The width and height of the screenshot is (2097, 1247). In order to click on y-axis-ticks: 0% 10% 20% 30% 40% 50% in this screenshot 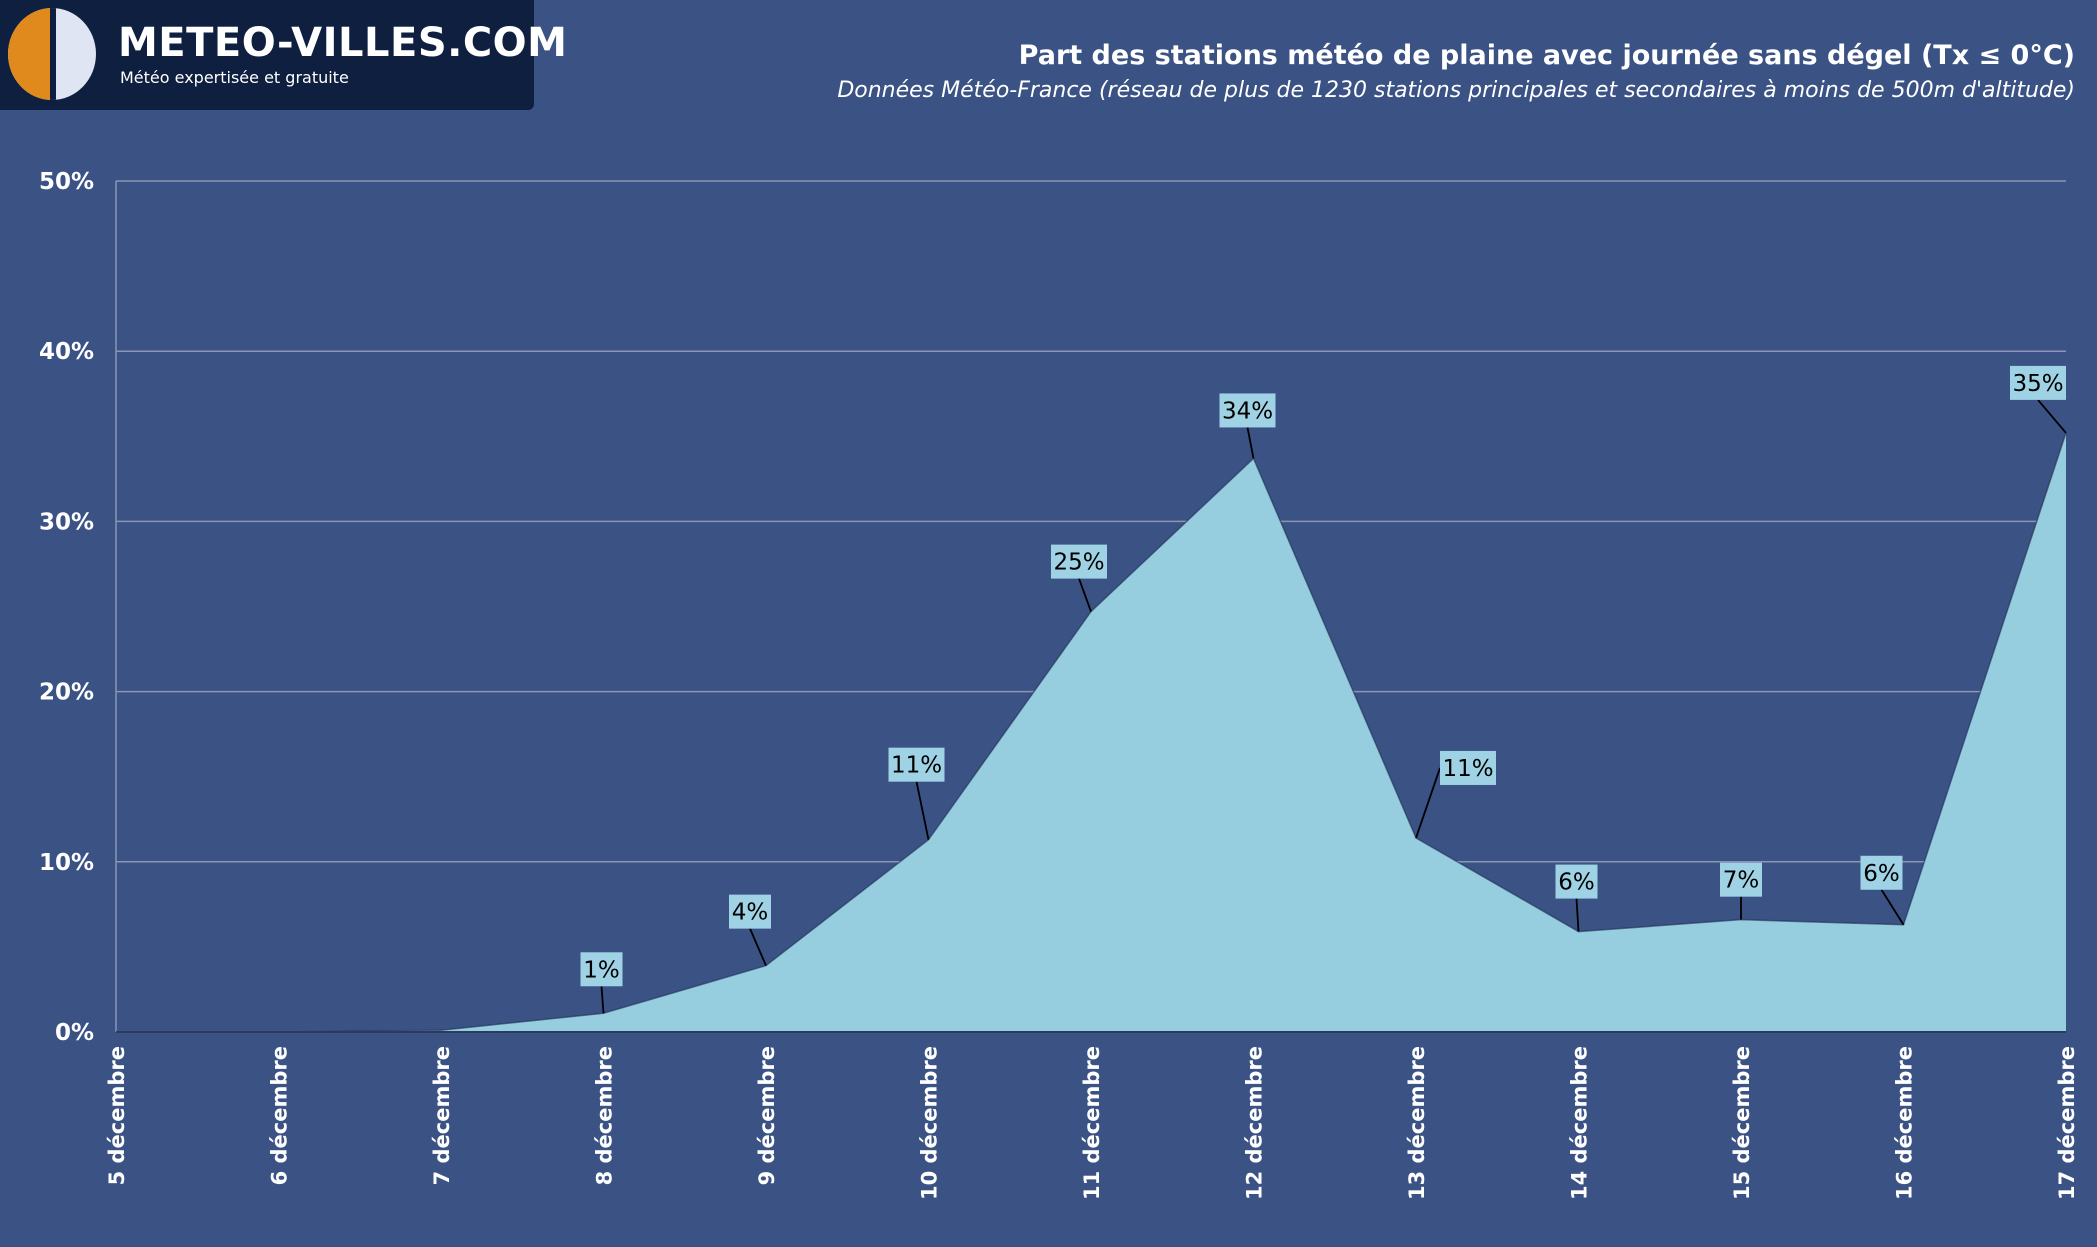, I will do `click(66, 607)`.